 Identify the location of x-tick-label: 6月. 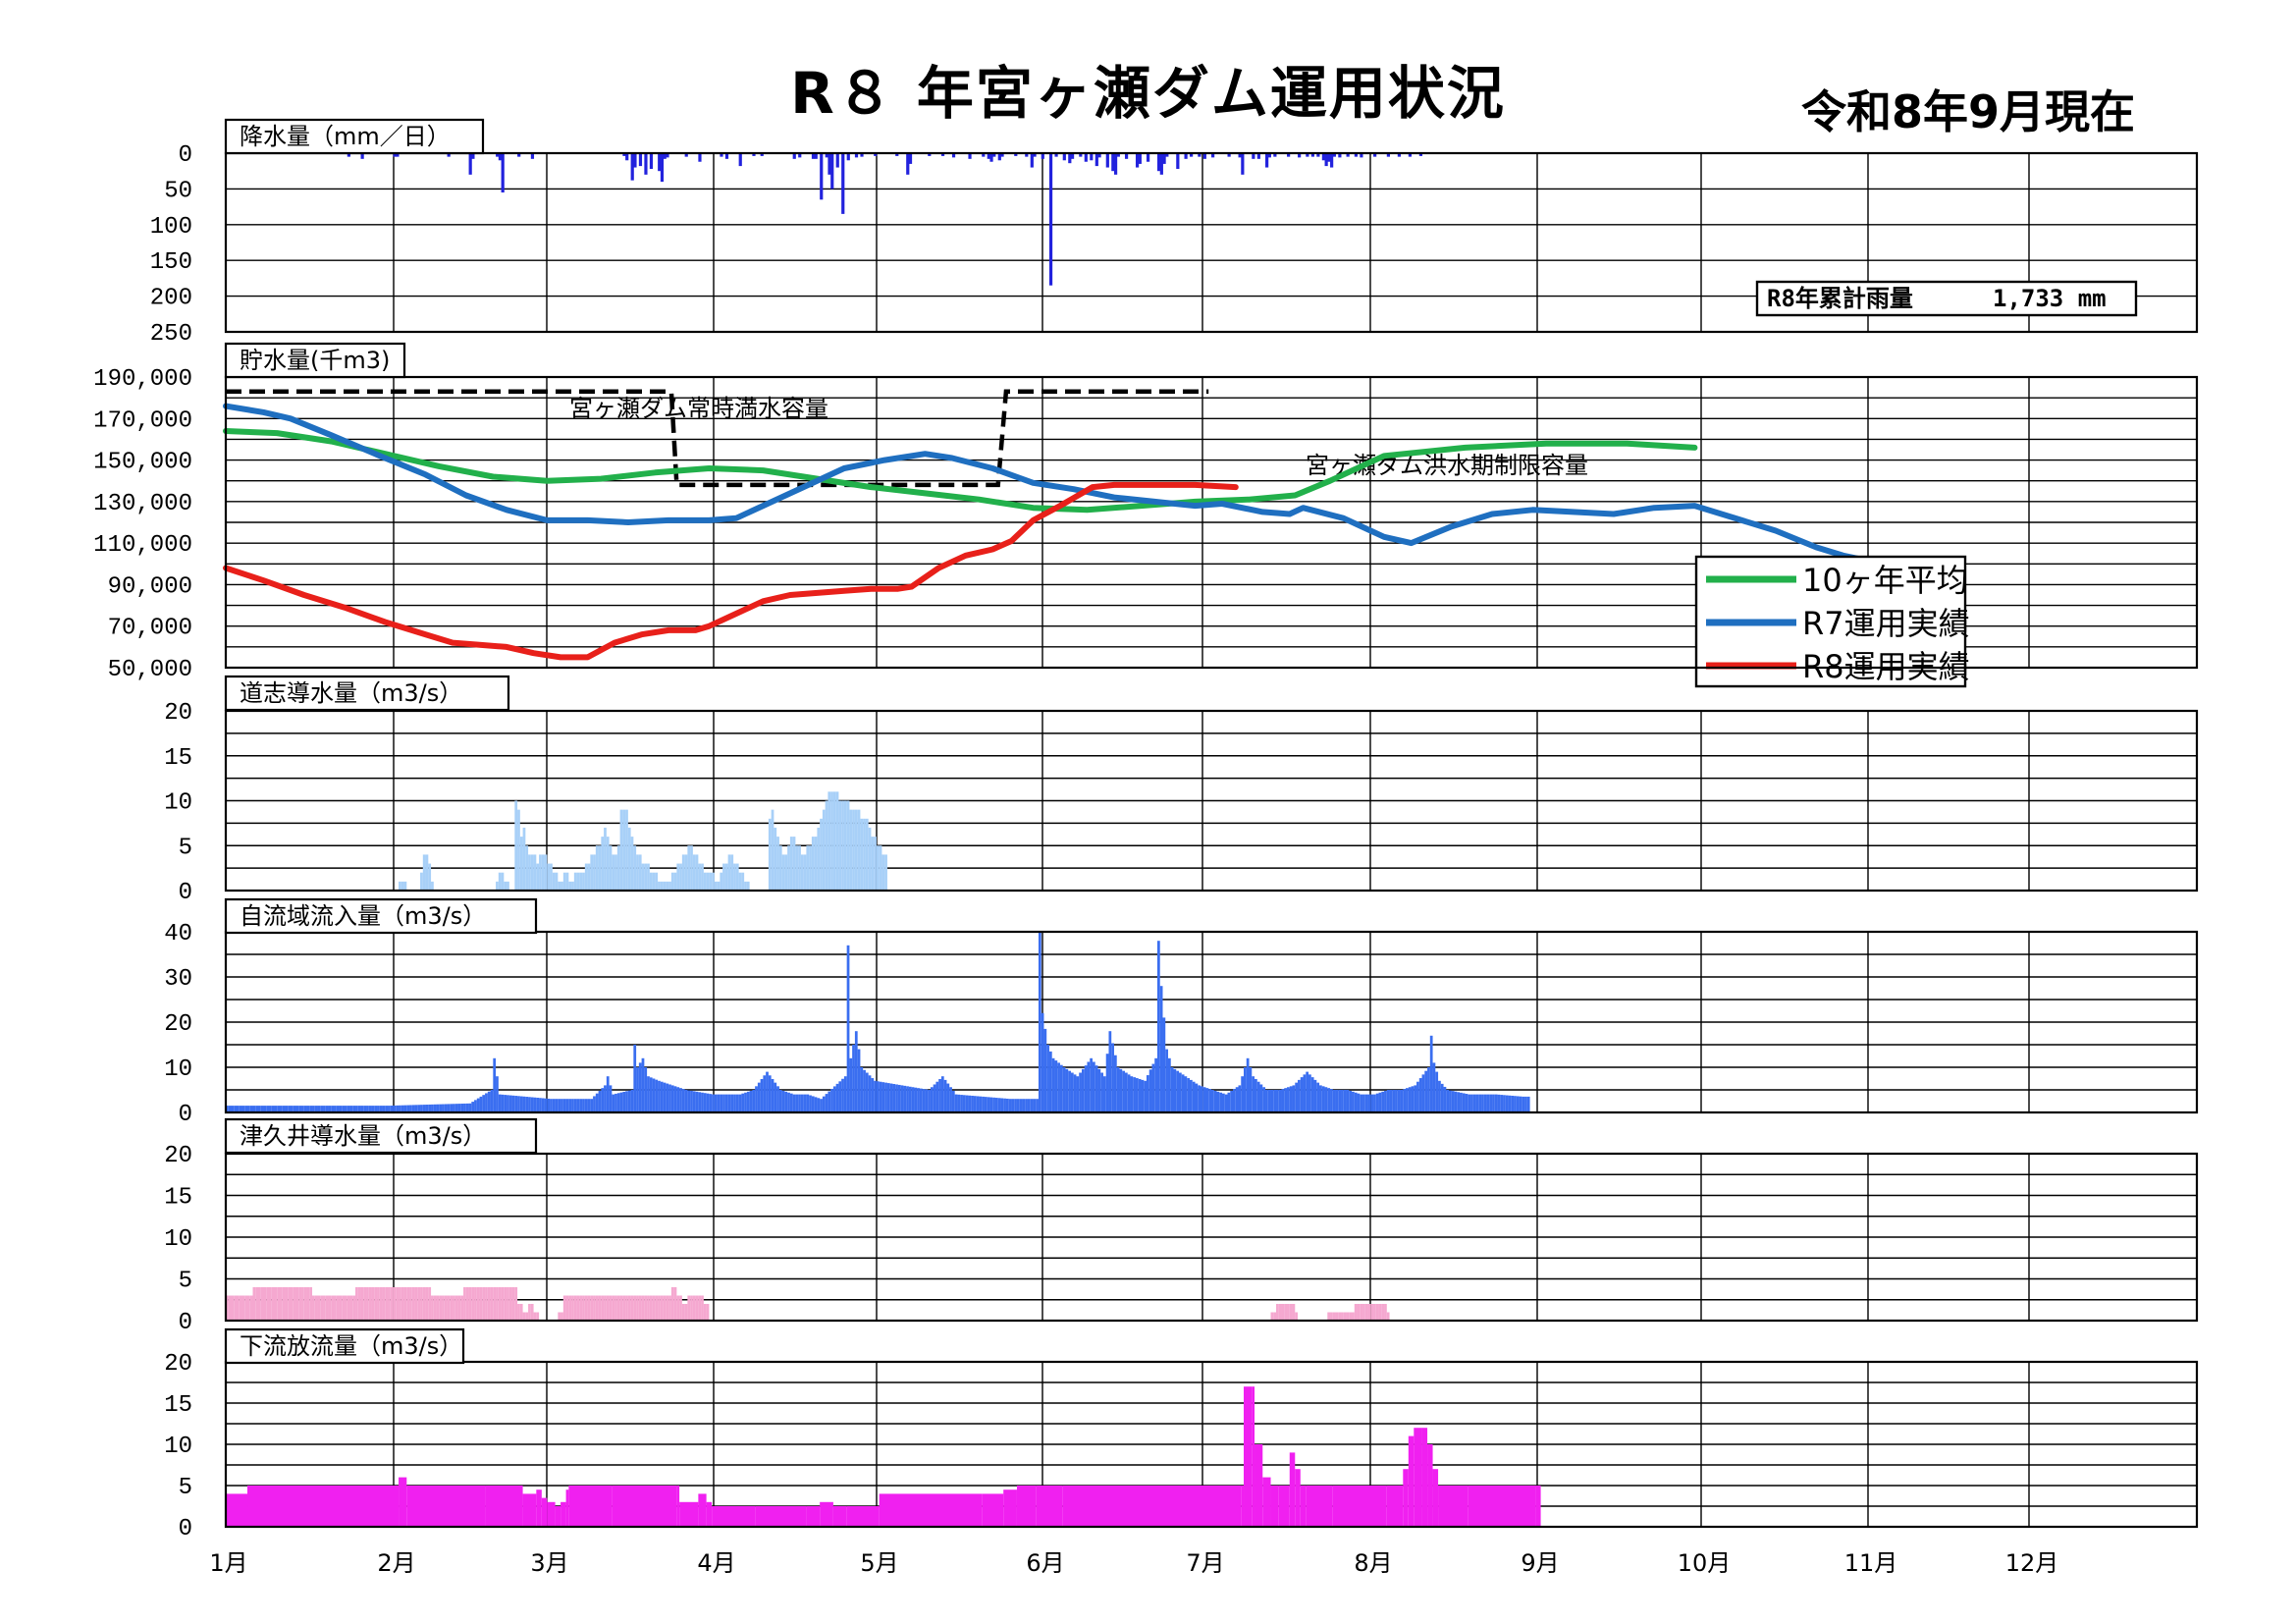
(1045, 1563).